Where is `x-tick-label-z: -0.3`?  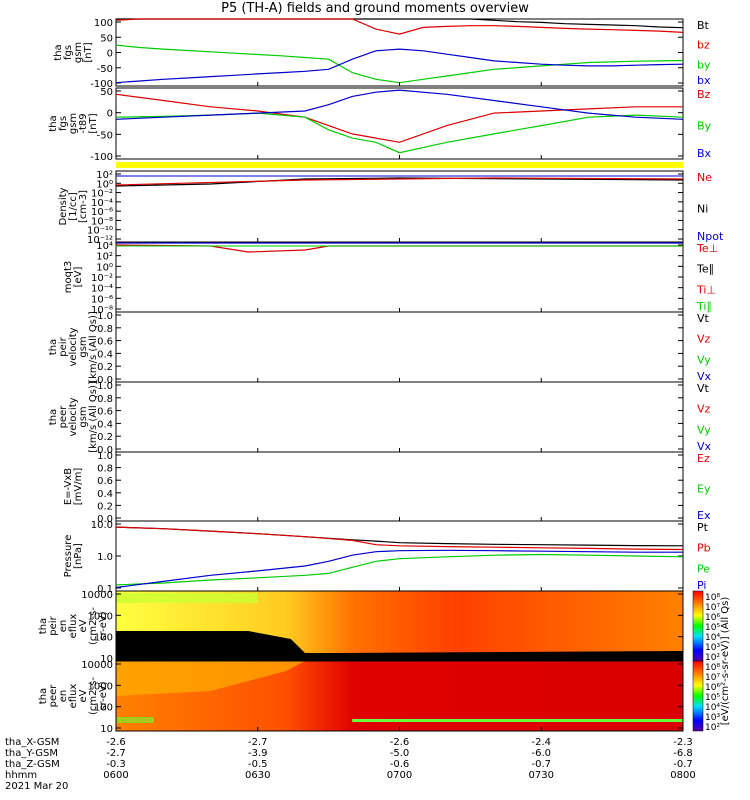
x-tick-label-z: -0.3 is located at coordinates (116, 764).